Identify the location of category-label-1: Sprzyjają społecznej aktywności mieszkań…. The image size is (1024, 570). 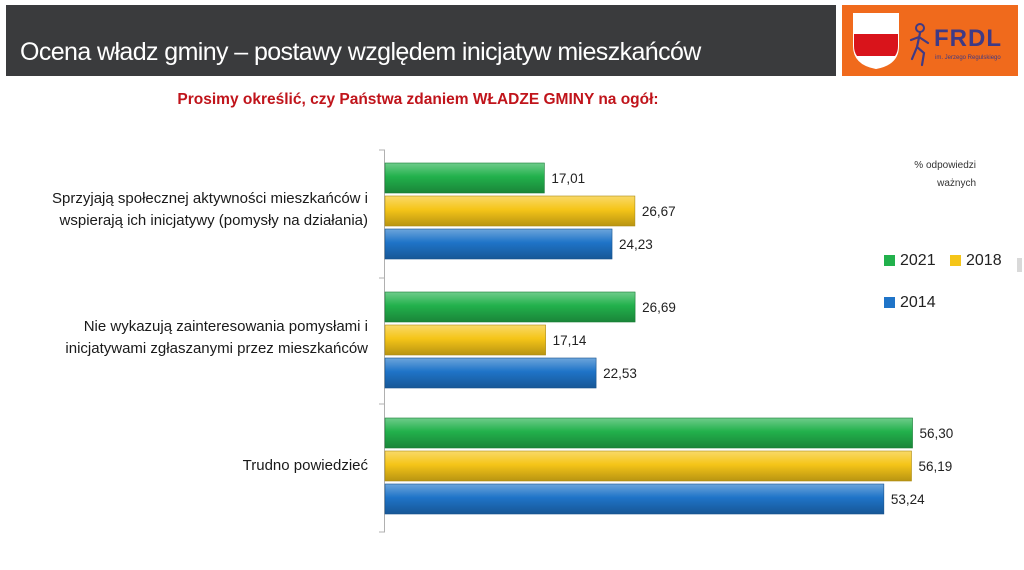
(184, 210).